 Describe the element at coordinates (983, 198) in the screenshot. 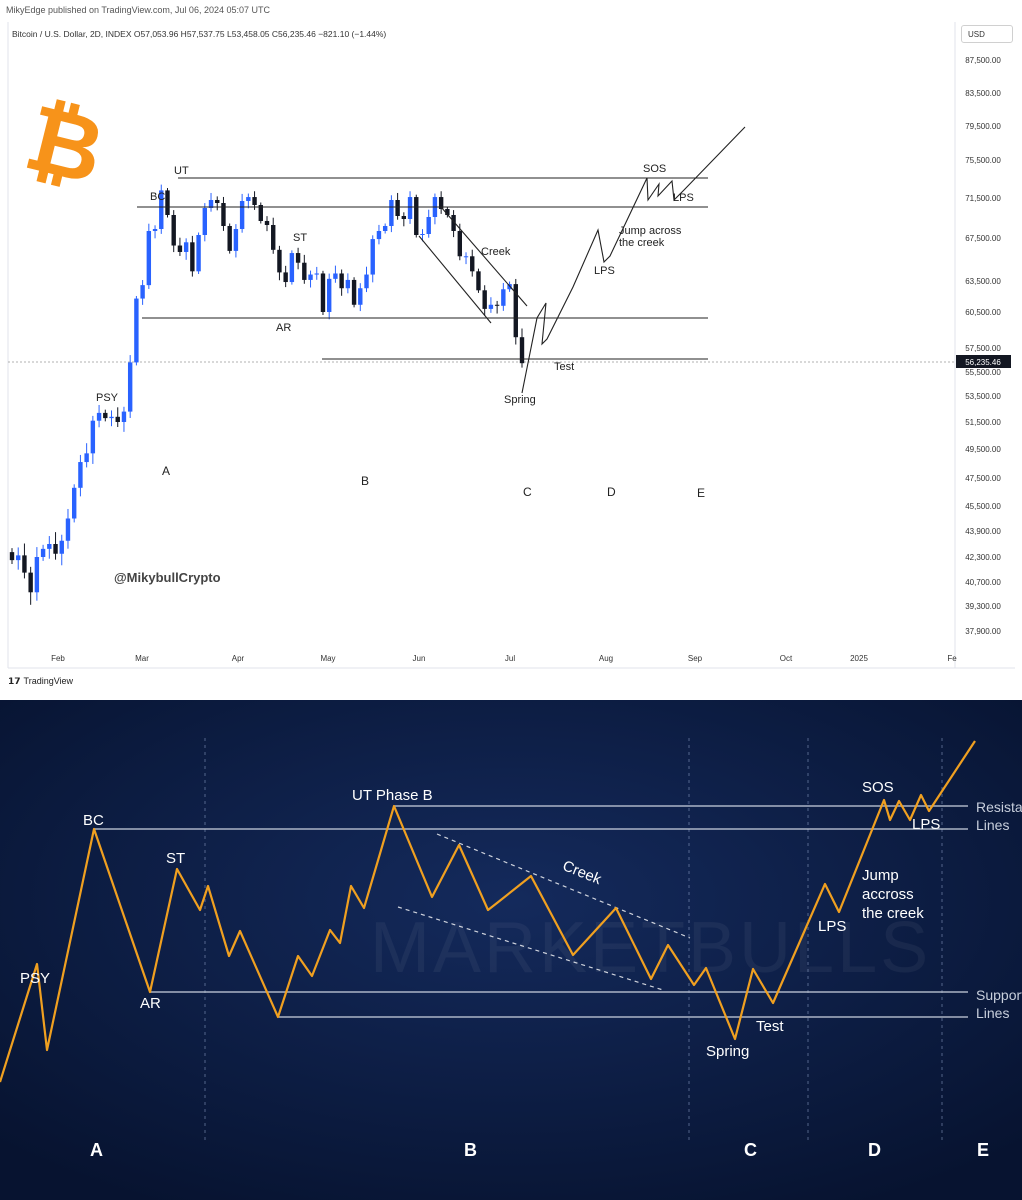

I see `price-tick-label: 71,500.00` at that location.